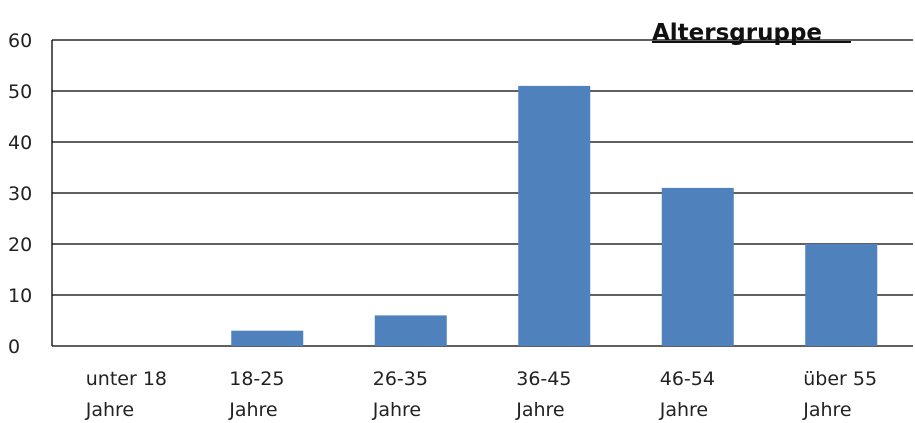  Describe the element at coordinates (256, 379) in the screenshot. I see `x-category-label-1-line-0: 18-25` at that location.